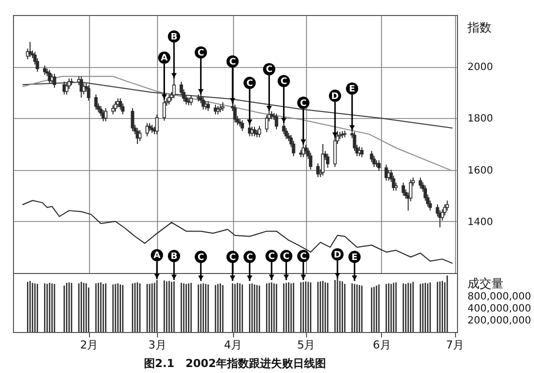 The width and height of the screenshot is (534, 373). I want to click on y-axis-title: 成交量, so click(486, 283).